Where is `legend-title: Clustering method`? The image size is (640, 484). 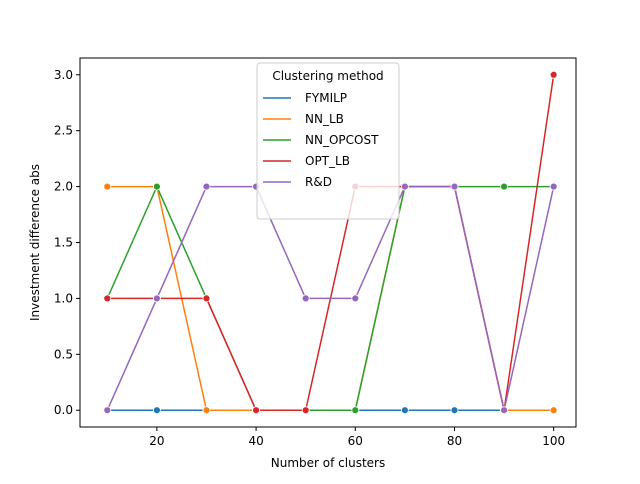
legend-title: Clustering method is located at coordinates (327, 76).